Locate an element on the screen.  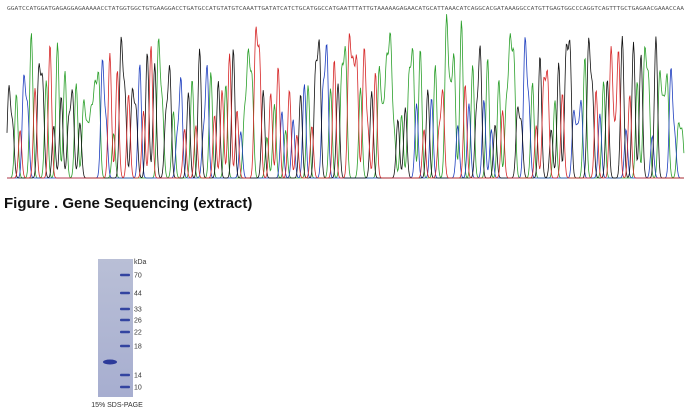
marker-label: 22 is located at coordinates (138, 333).